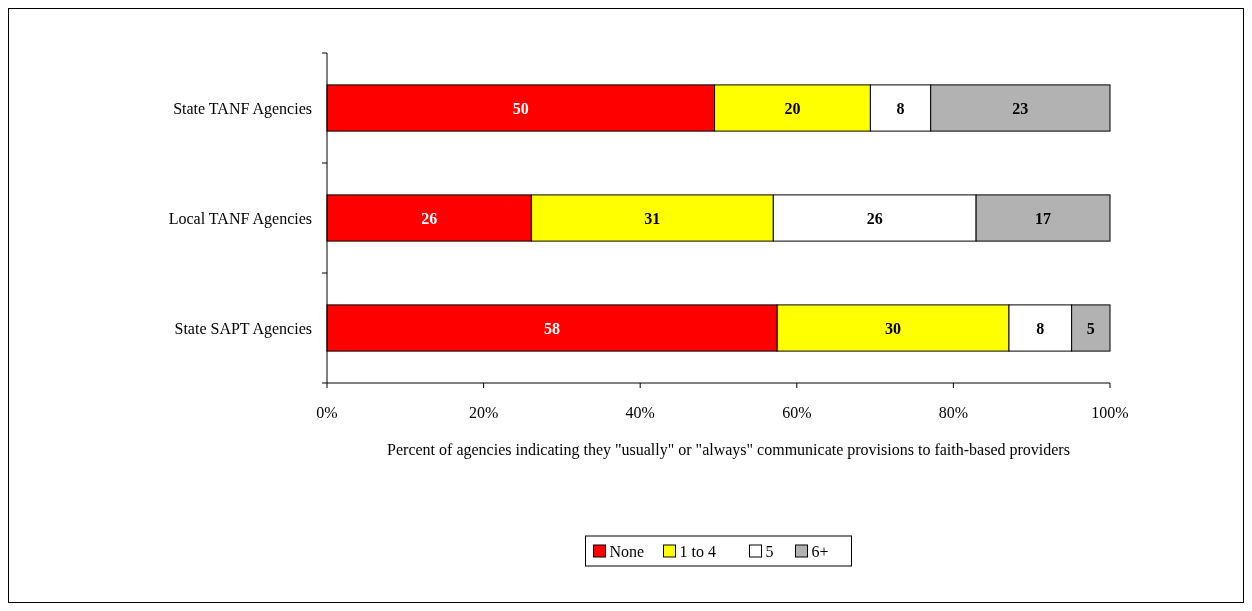  Describe the element at coordinates (652, 218) in the screenshot. I see `data-label: 31` at that location.